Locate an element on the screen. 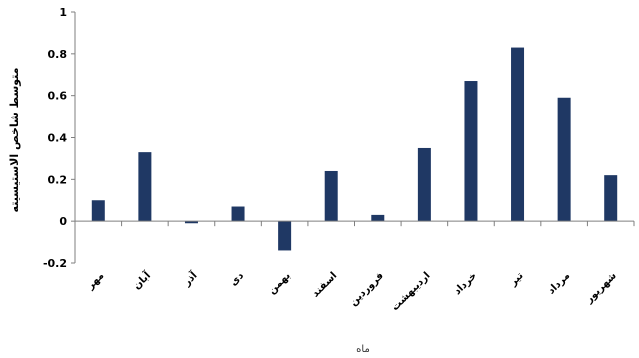  y-tick-label: 1 is located at coordinates (63, 12).